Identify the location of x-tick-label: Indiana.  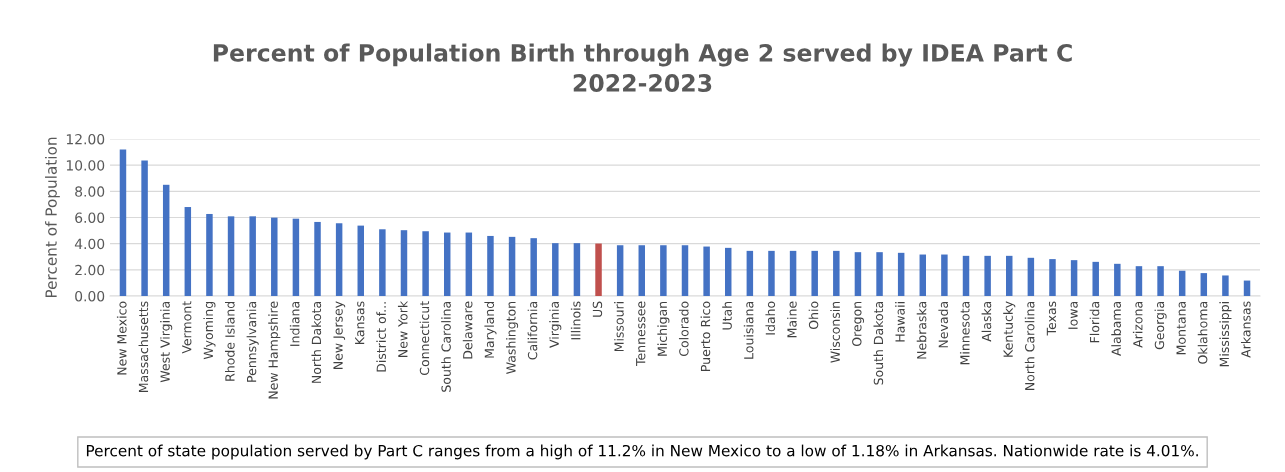
(294, 324).